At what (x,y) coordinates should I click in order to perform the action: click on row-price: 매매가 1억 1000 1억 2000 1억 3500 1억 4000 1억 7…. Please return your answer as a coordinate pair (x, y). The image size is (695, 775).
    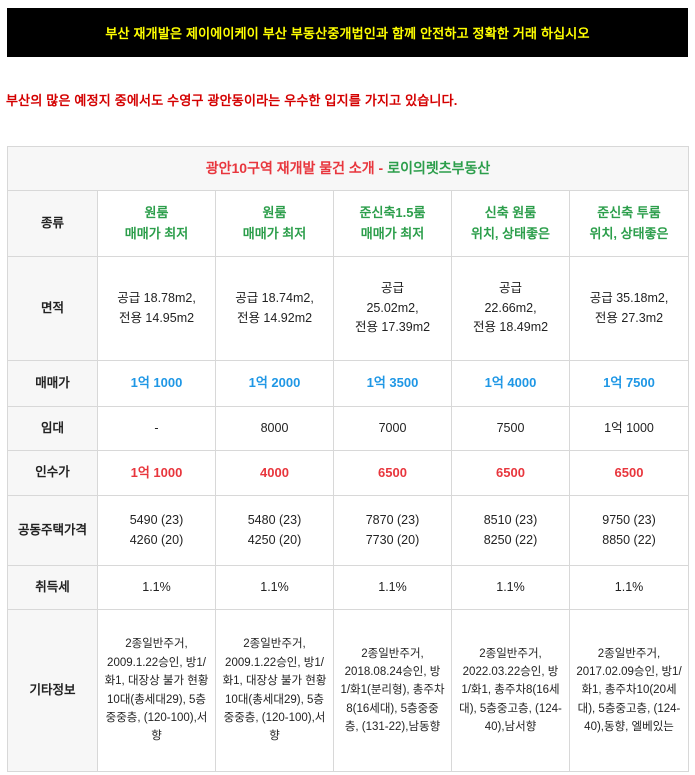
    Looking at the image, I should click on (348, 383).